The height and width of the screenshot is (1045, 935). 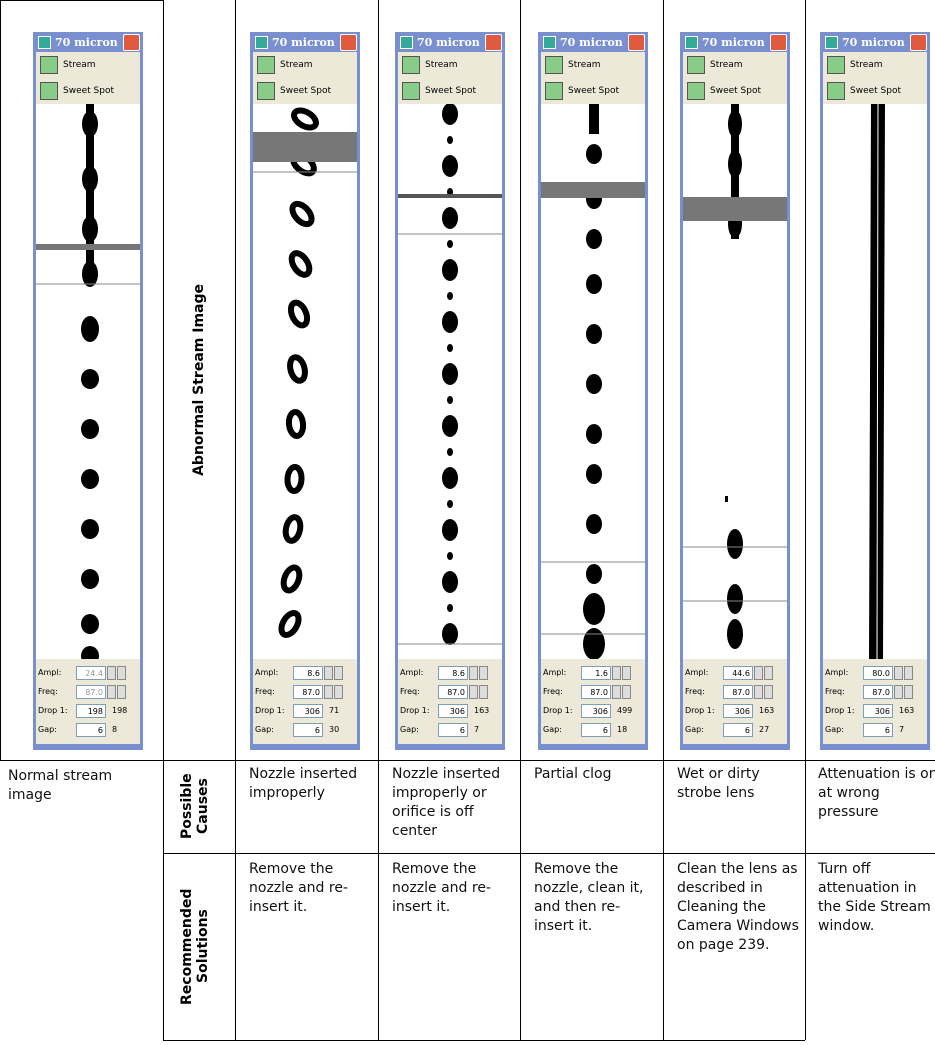 What do you see at coordinates (477, 729) in the screenshot?
I see `field-extra: 7` at bounding box center [477, 729].